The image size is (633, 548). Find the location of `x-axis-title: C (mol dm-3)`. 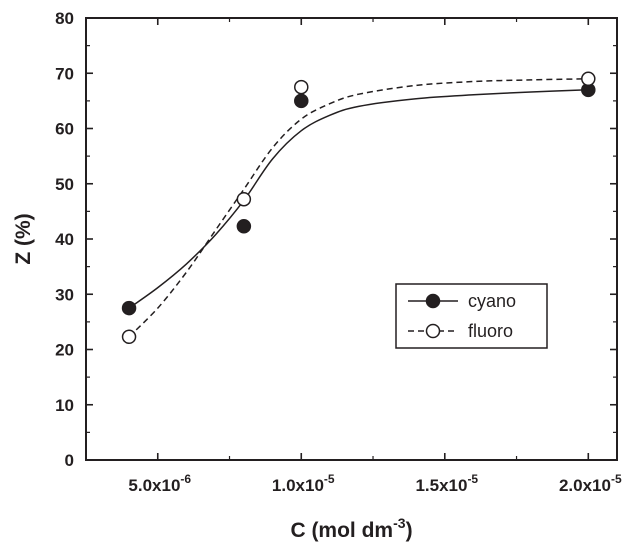

x-axis-title: C (mol dm-3) is located at coordinates (351, 528).